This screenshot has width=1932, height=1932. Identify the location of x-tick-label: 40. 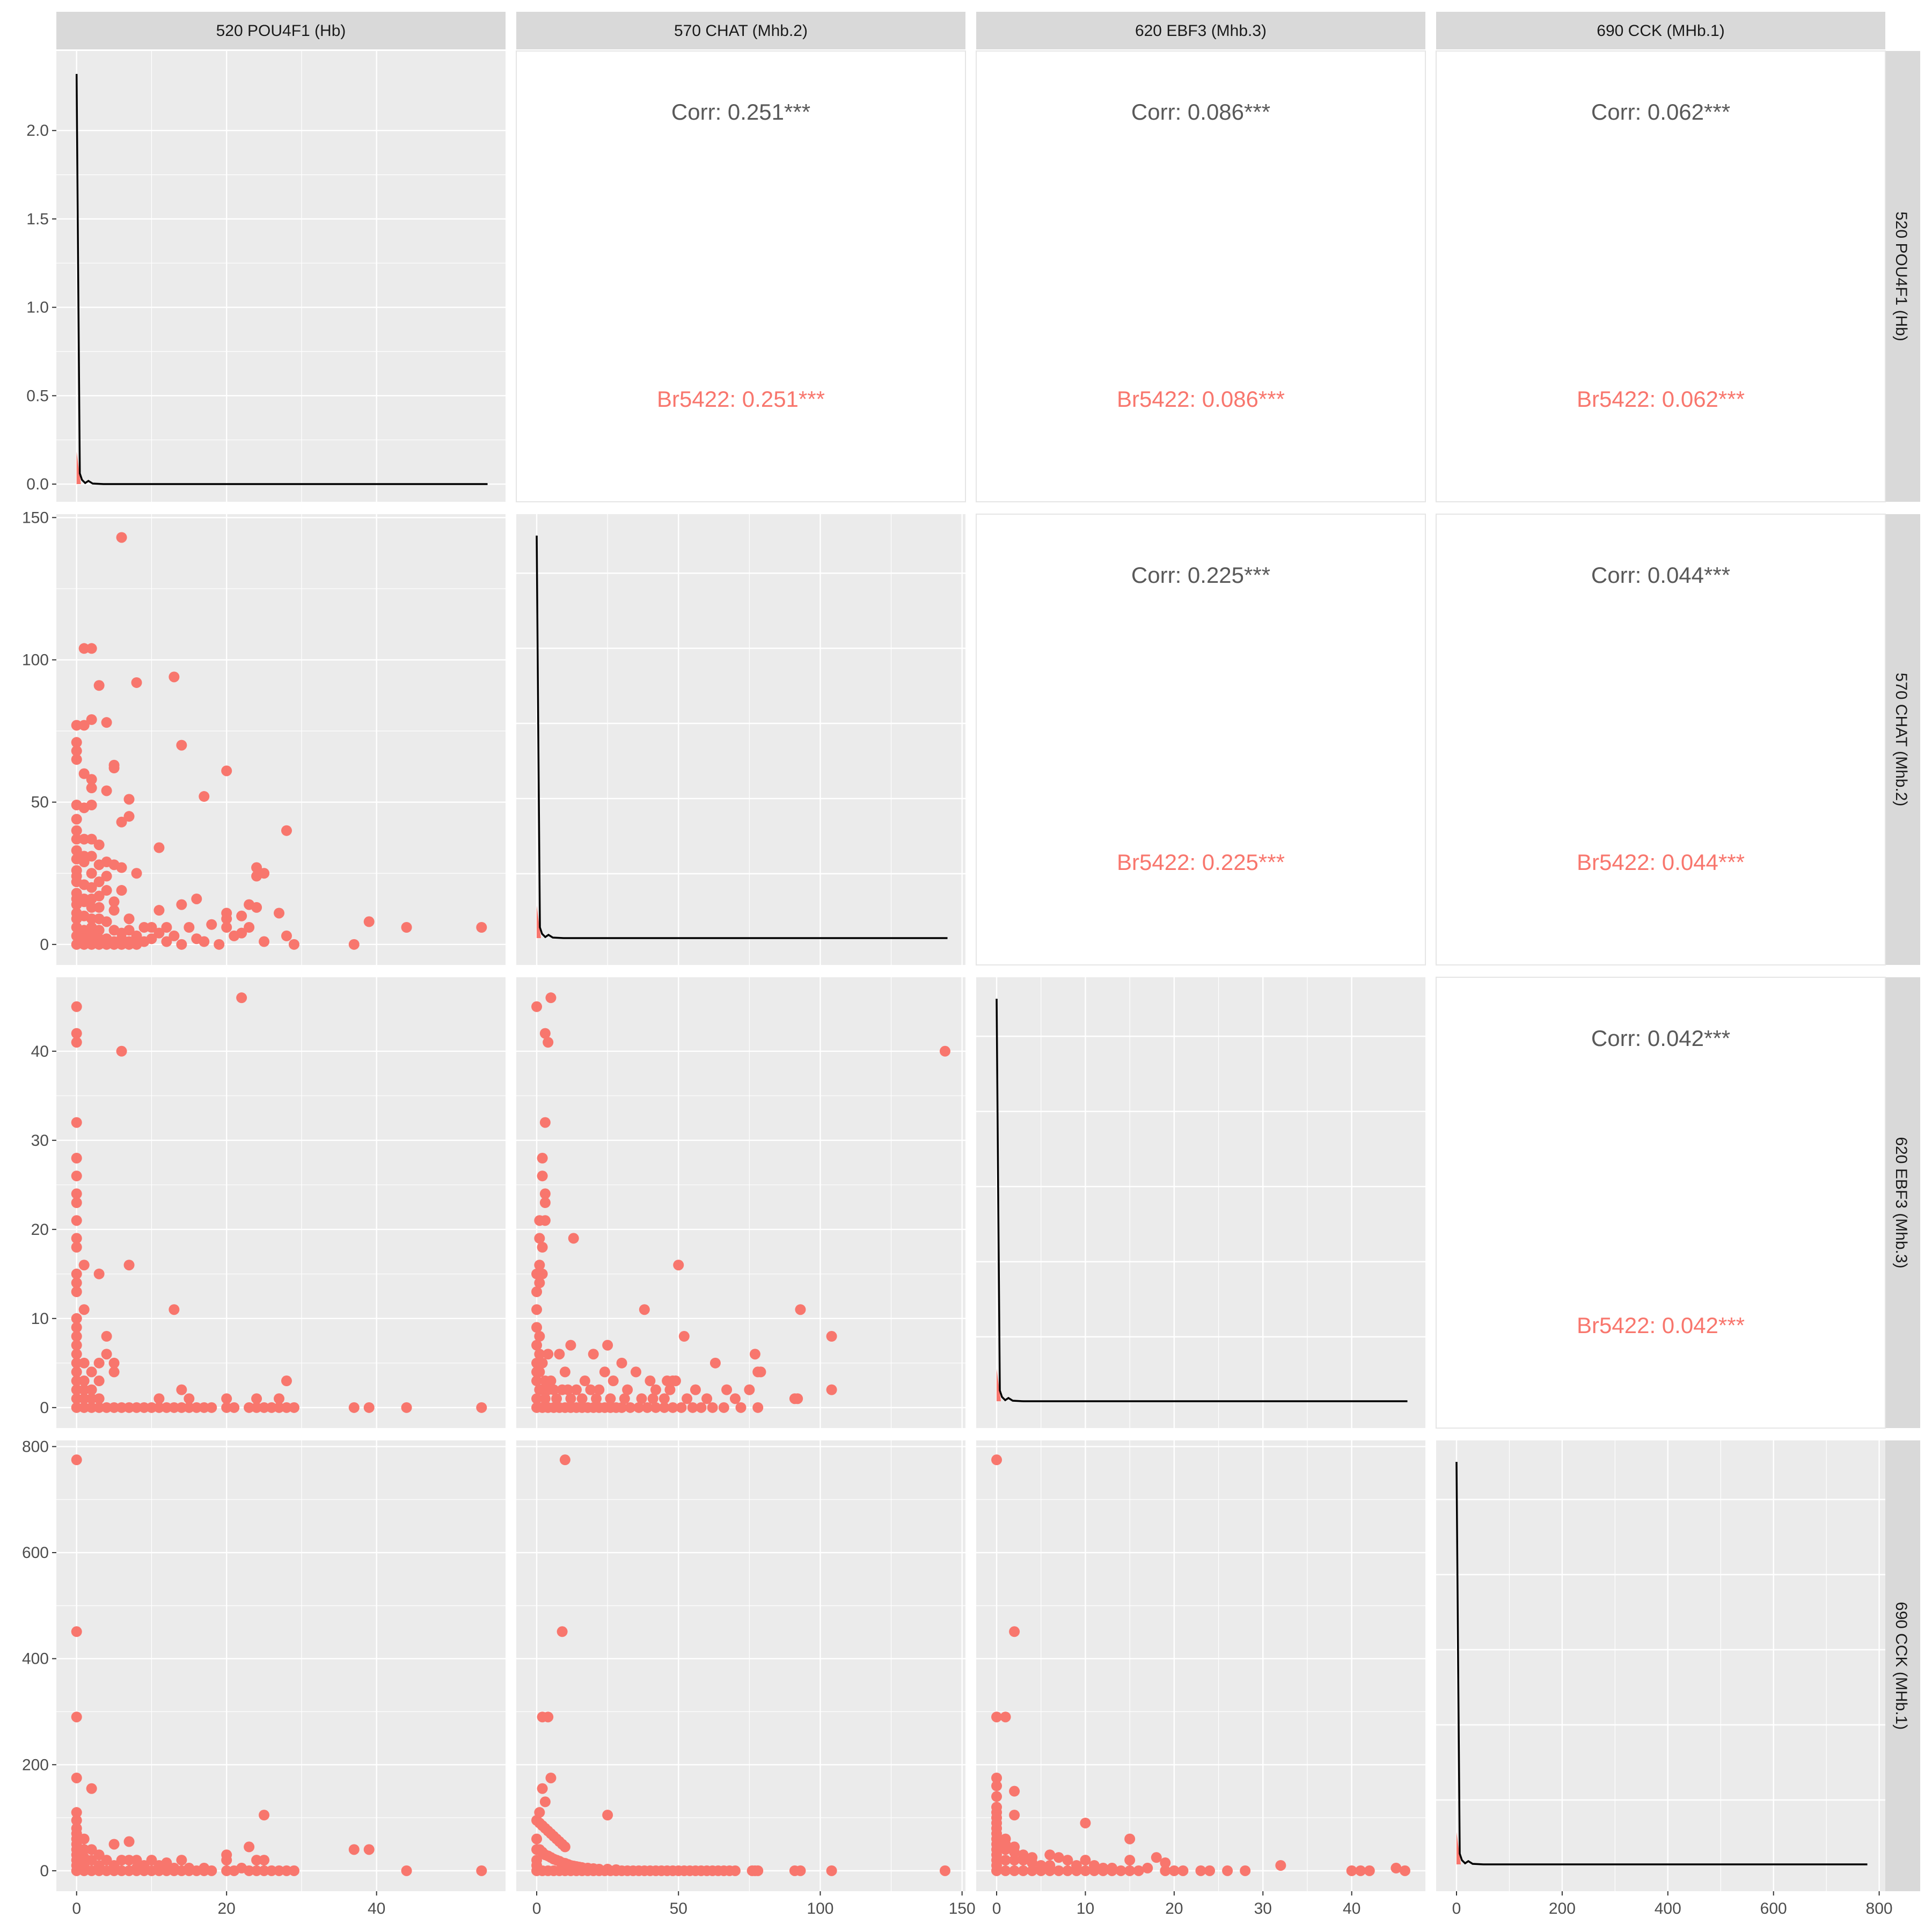
(376, 1909).